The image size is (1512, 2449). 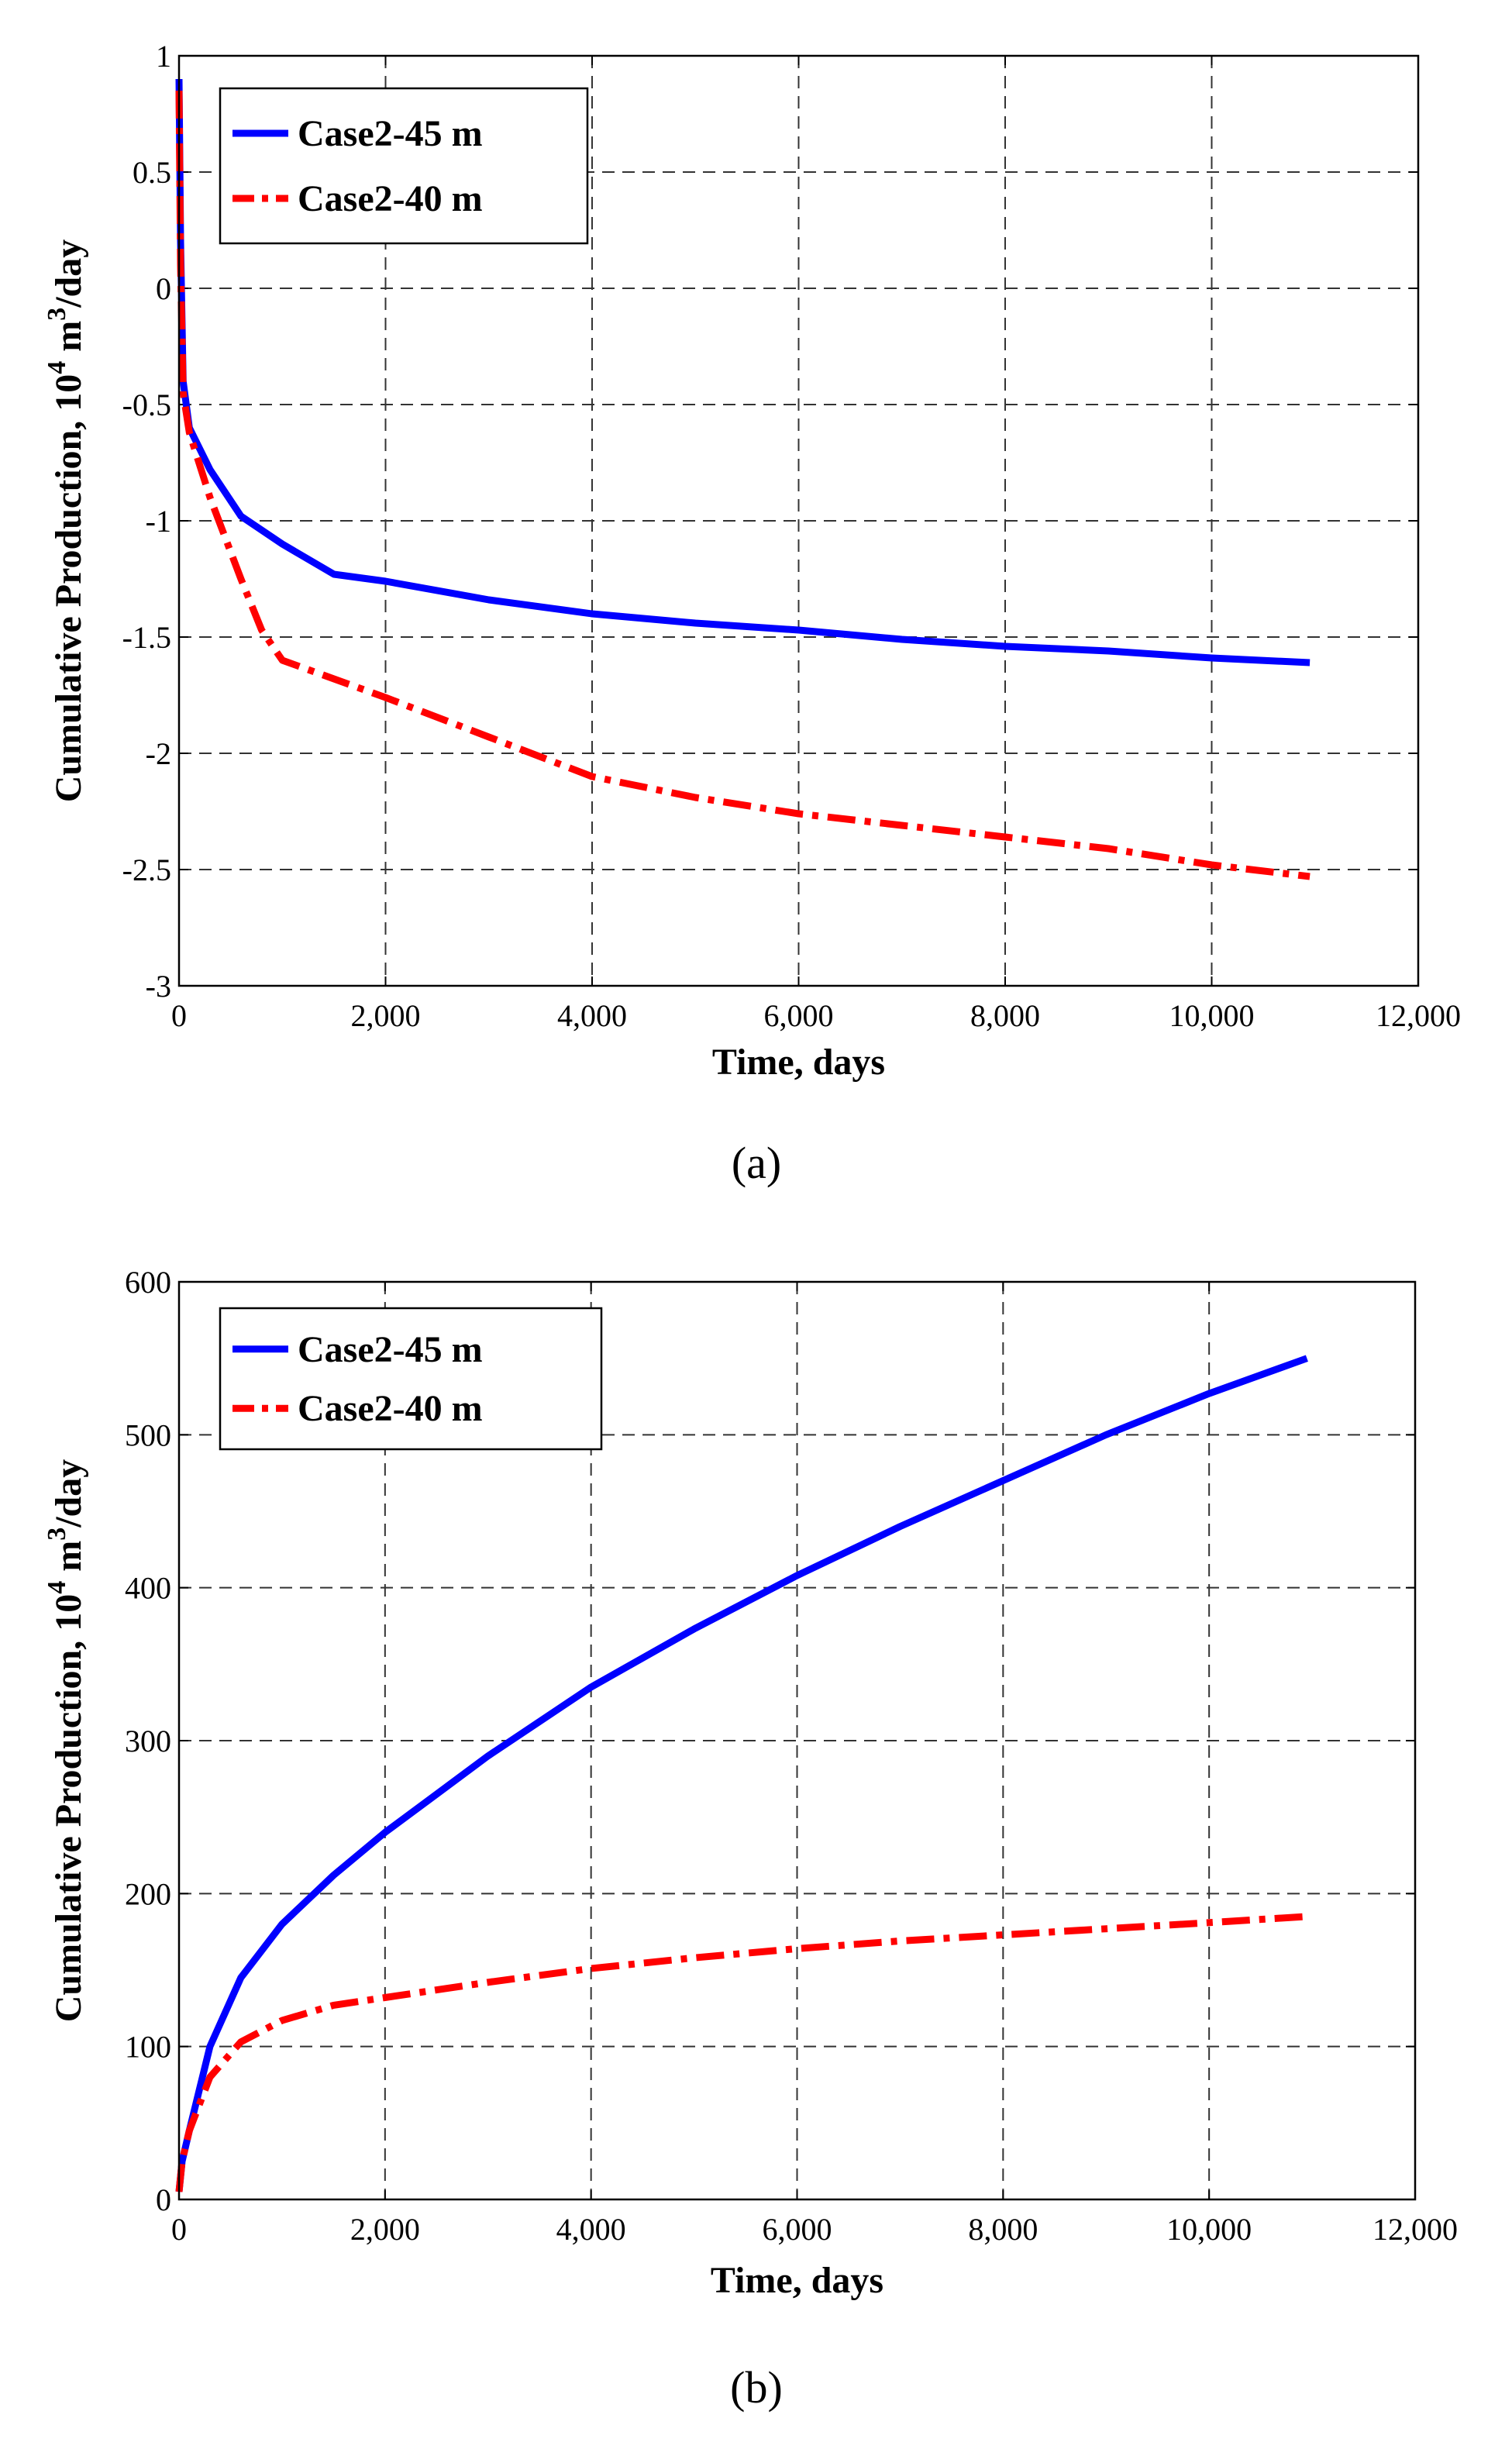 I want to click on y-tick-label: -1, so click(x=158, y=521).